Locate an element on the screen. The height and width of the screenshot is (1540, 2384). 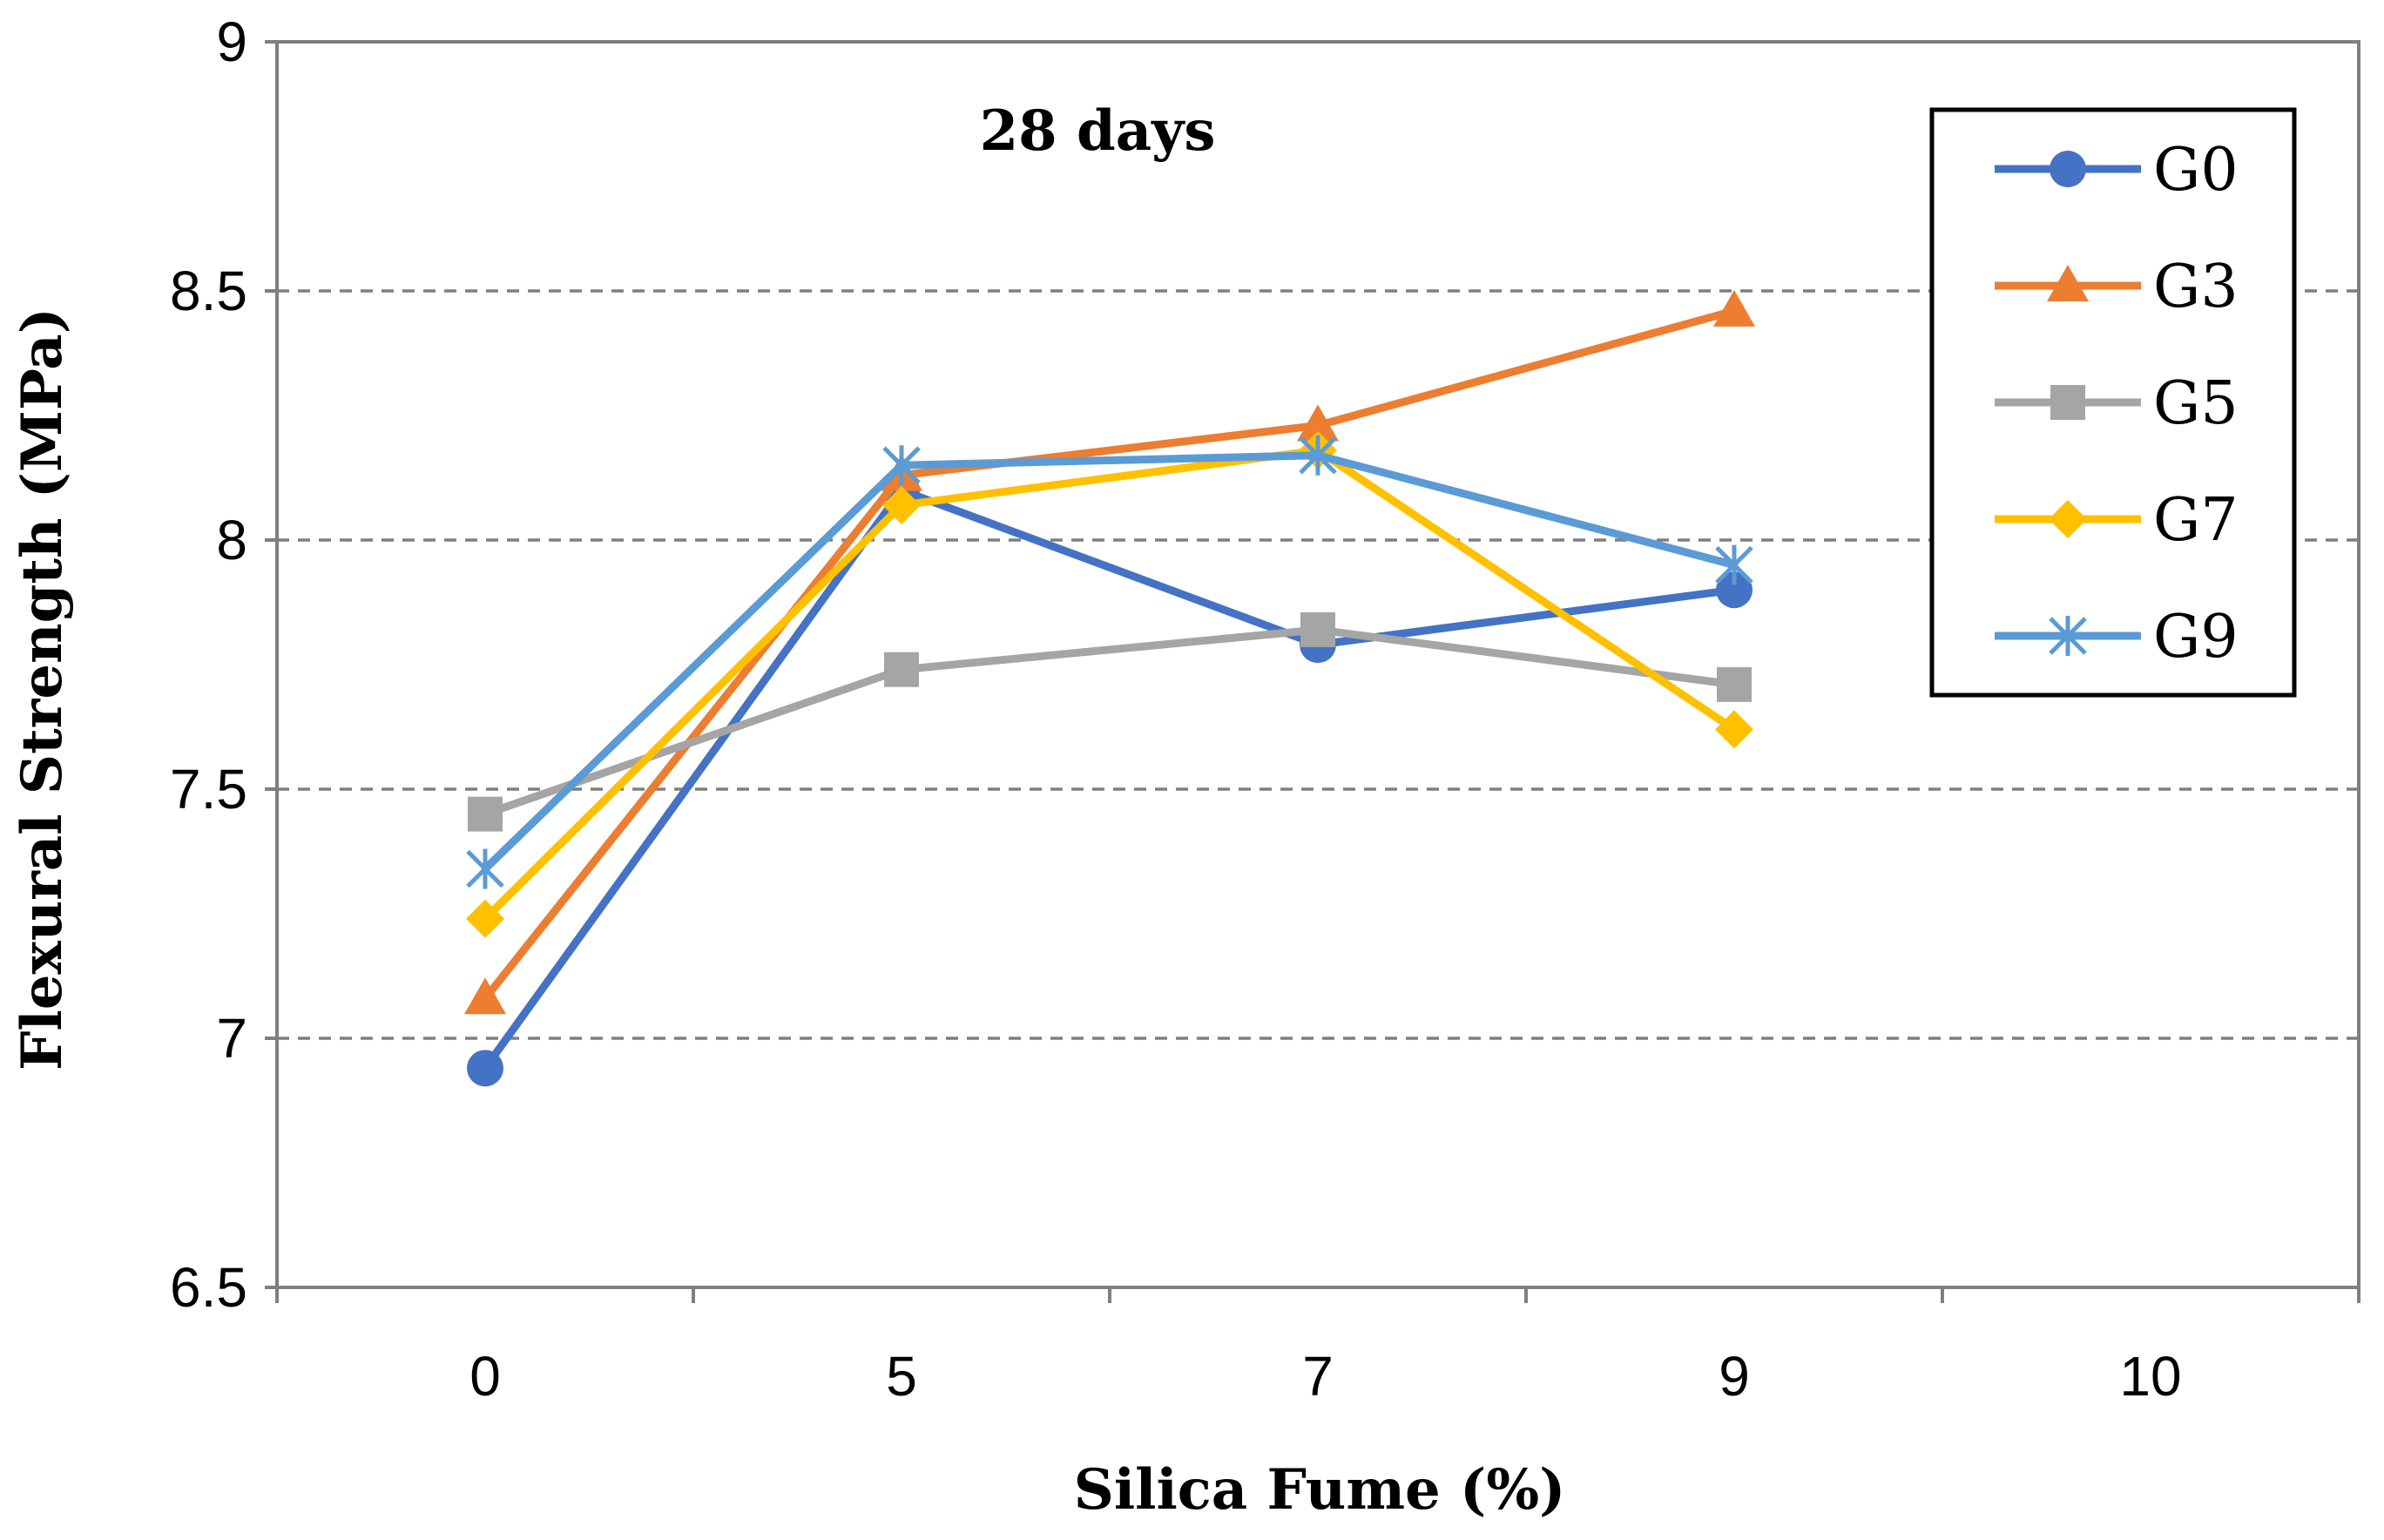
legend-label-g9: G9 is located at coordinates (2196, 637).